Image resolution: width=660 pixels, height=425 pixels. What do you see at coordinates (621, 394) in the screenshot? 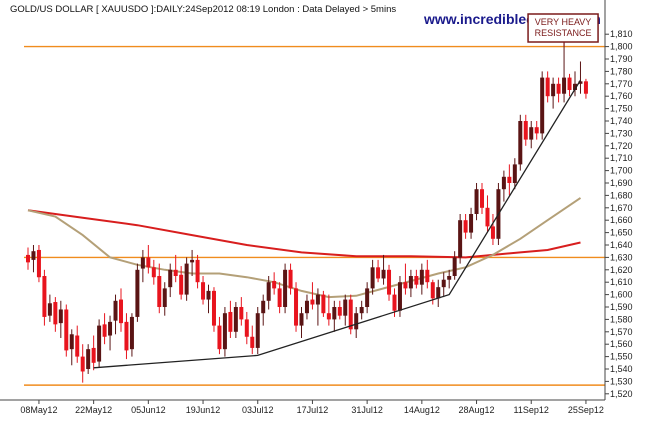
I see `y-tick-label: 1,520` at bounding box center [621, 394].